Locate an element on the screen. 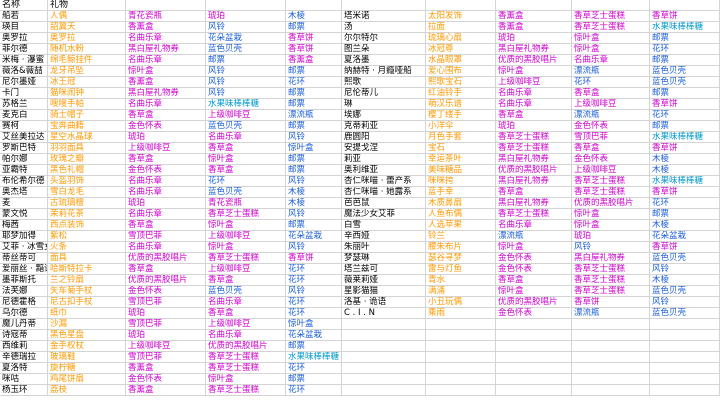 This screenshot has height=412, width=720. gift-cell: 鸡尾饼扇 is located at coordinates (87, 379).